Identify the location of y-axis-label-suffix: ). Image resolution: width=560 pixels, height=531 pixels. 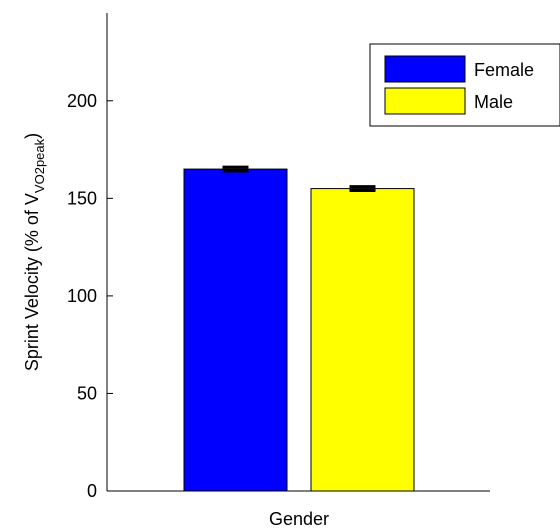
(32, 136).